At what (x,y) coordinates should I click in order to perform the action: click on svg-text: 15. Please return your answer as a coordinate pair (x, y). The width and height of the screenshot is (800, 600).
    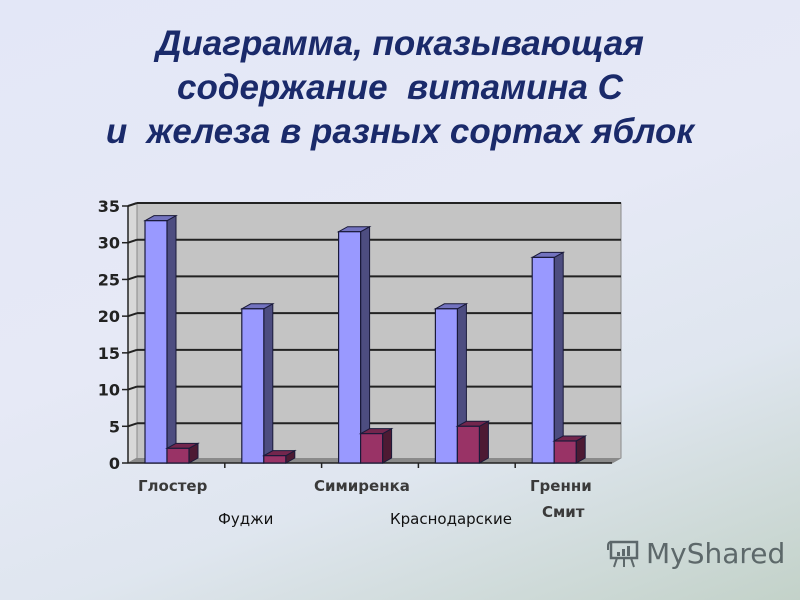
    Looking at the image, I should click on (109, 353).